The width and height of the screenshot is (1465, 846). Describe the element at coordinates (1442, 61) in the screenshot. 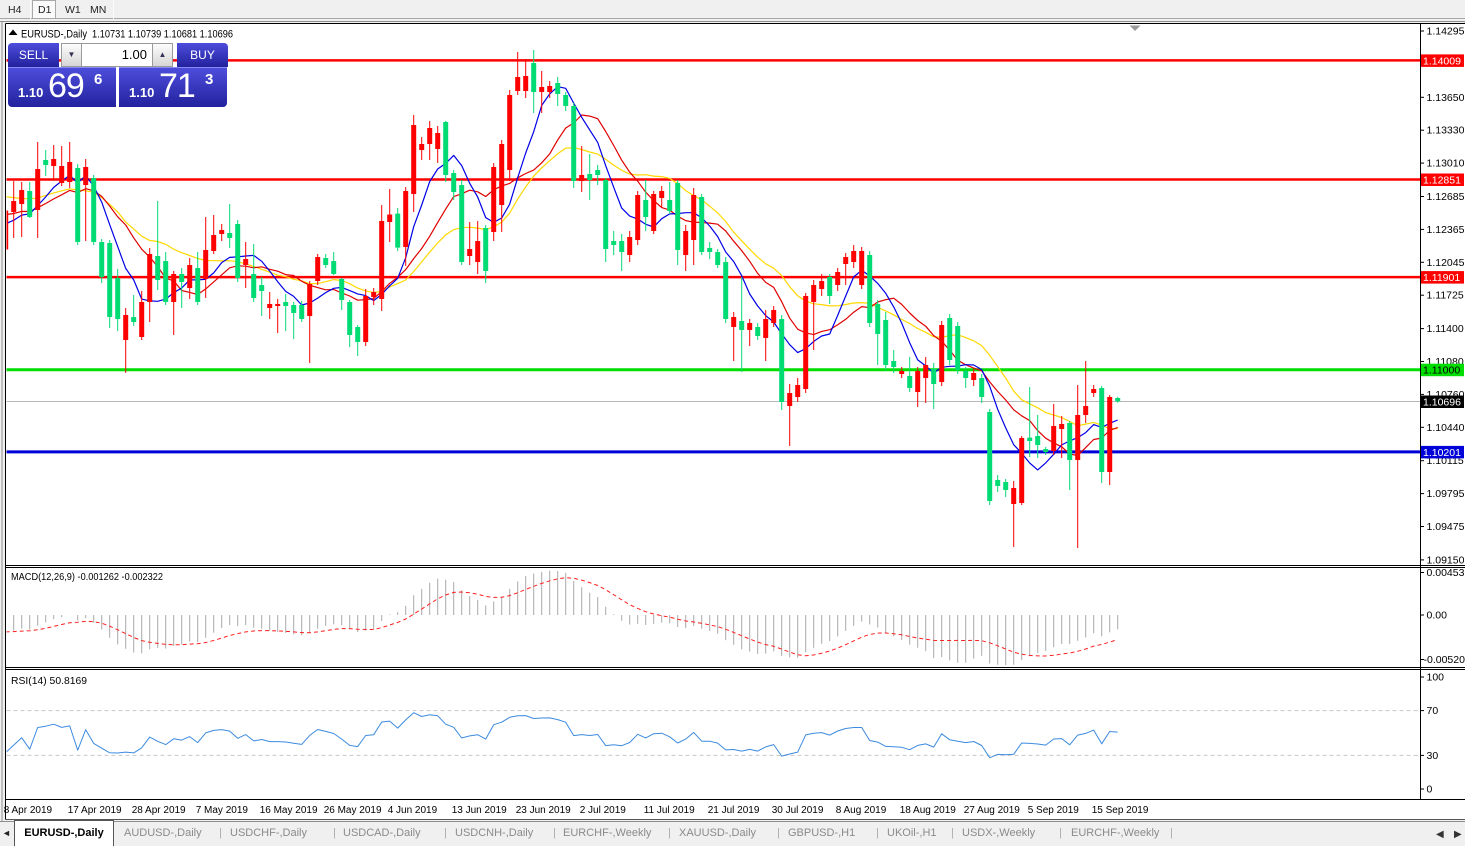

I see `svg-text: 1.14009` at that location.